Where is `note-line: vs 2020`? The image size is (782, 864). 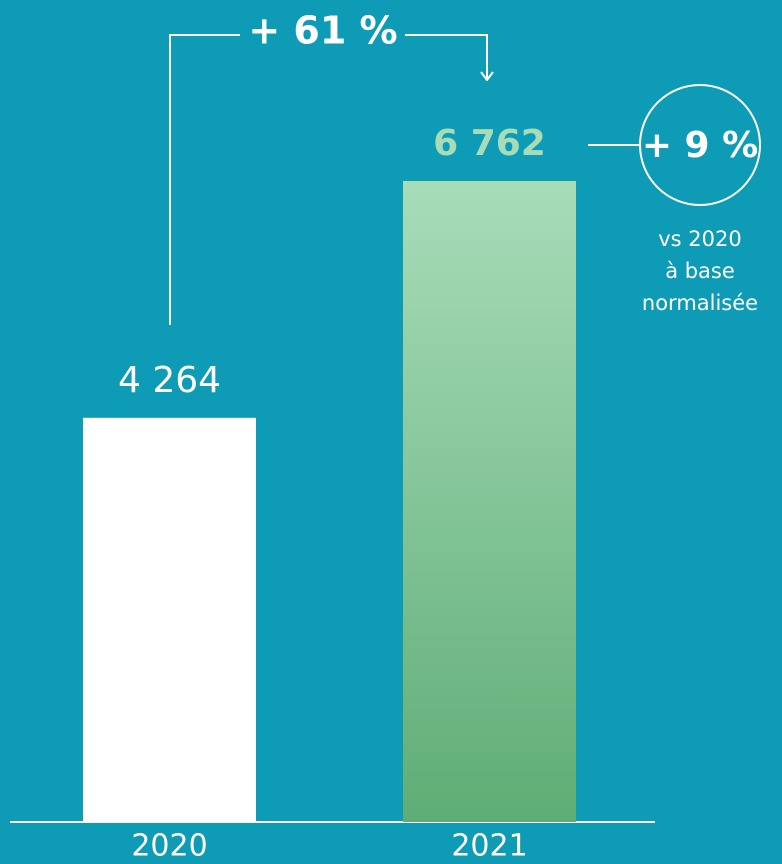 note-line: vs 2020 is located at coordinates (700, 239).